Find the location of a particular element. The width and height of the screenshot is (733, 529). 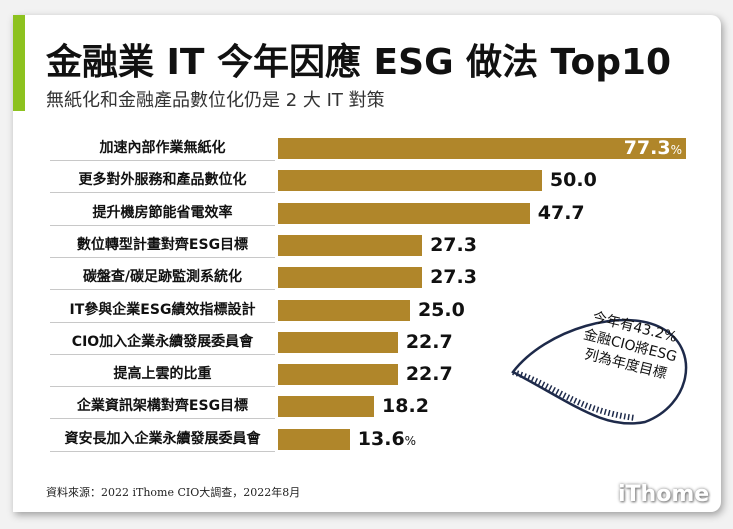

ithome-logo: iThome is located at coordinates (664, 494).